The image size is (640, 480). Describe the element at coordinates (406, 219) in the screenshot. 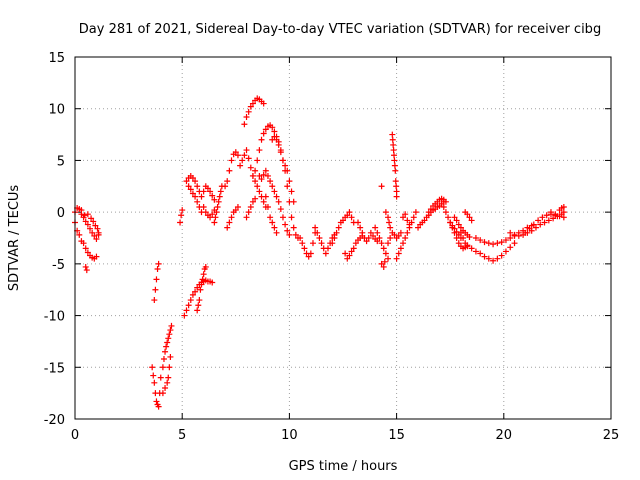

I see `series-arc-h4` at that location.